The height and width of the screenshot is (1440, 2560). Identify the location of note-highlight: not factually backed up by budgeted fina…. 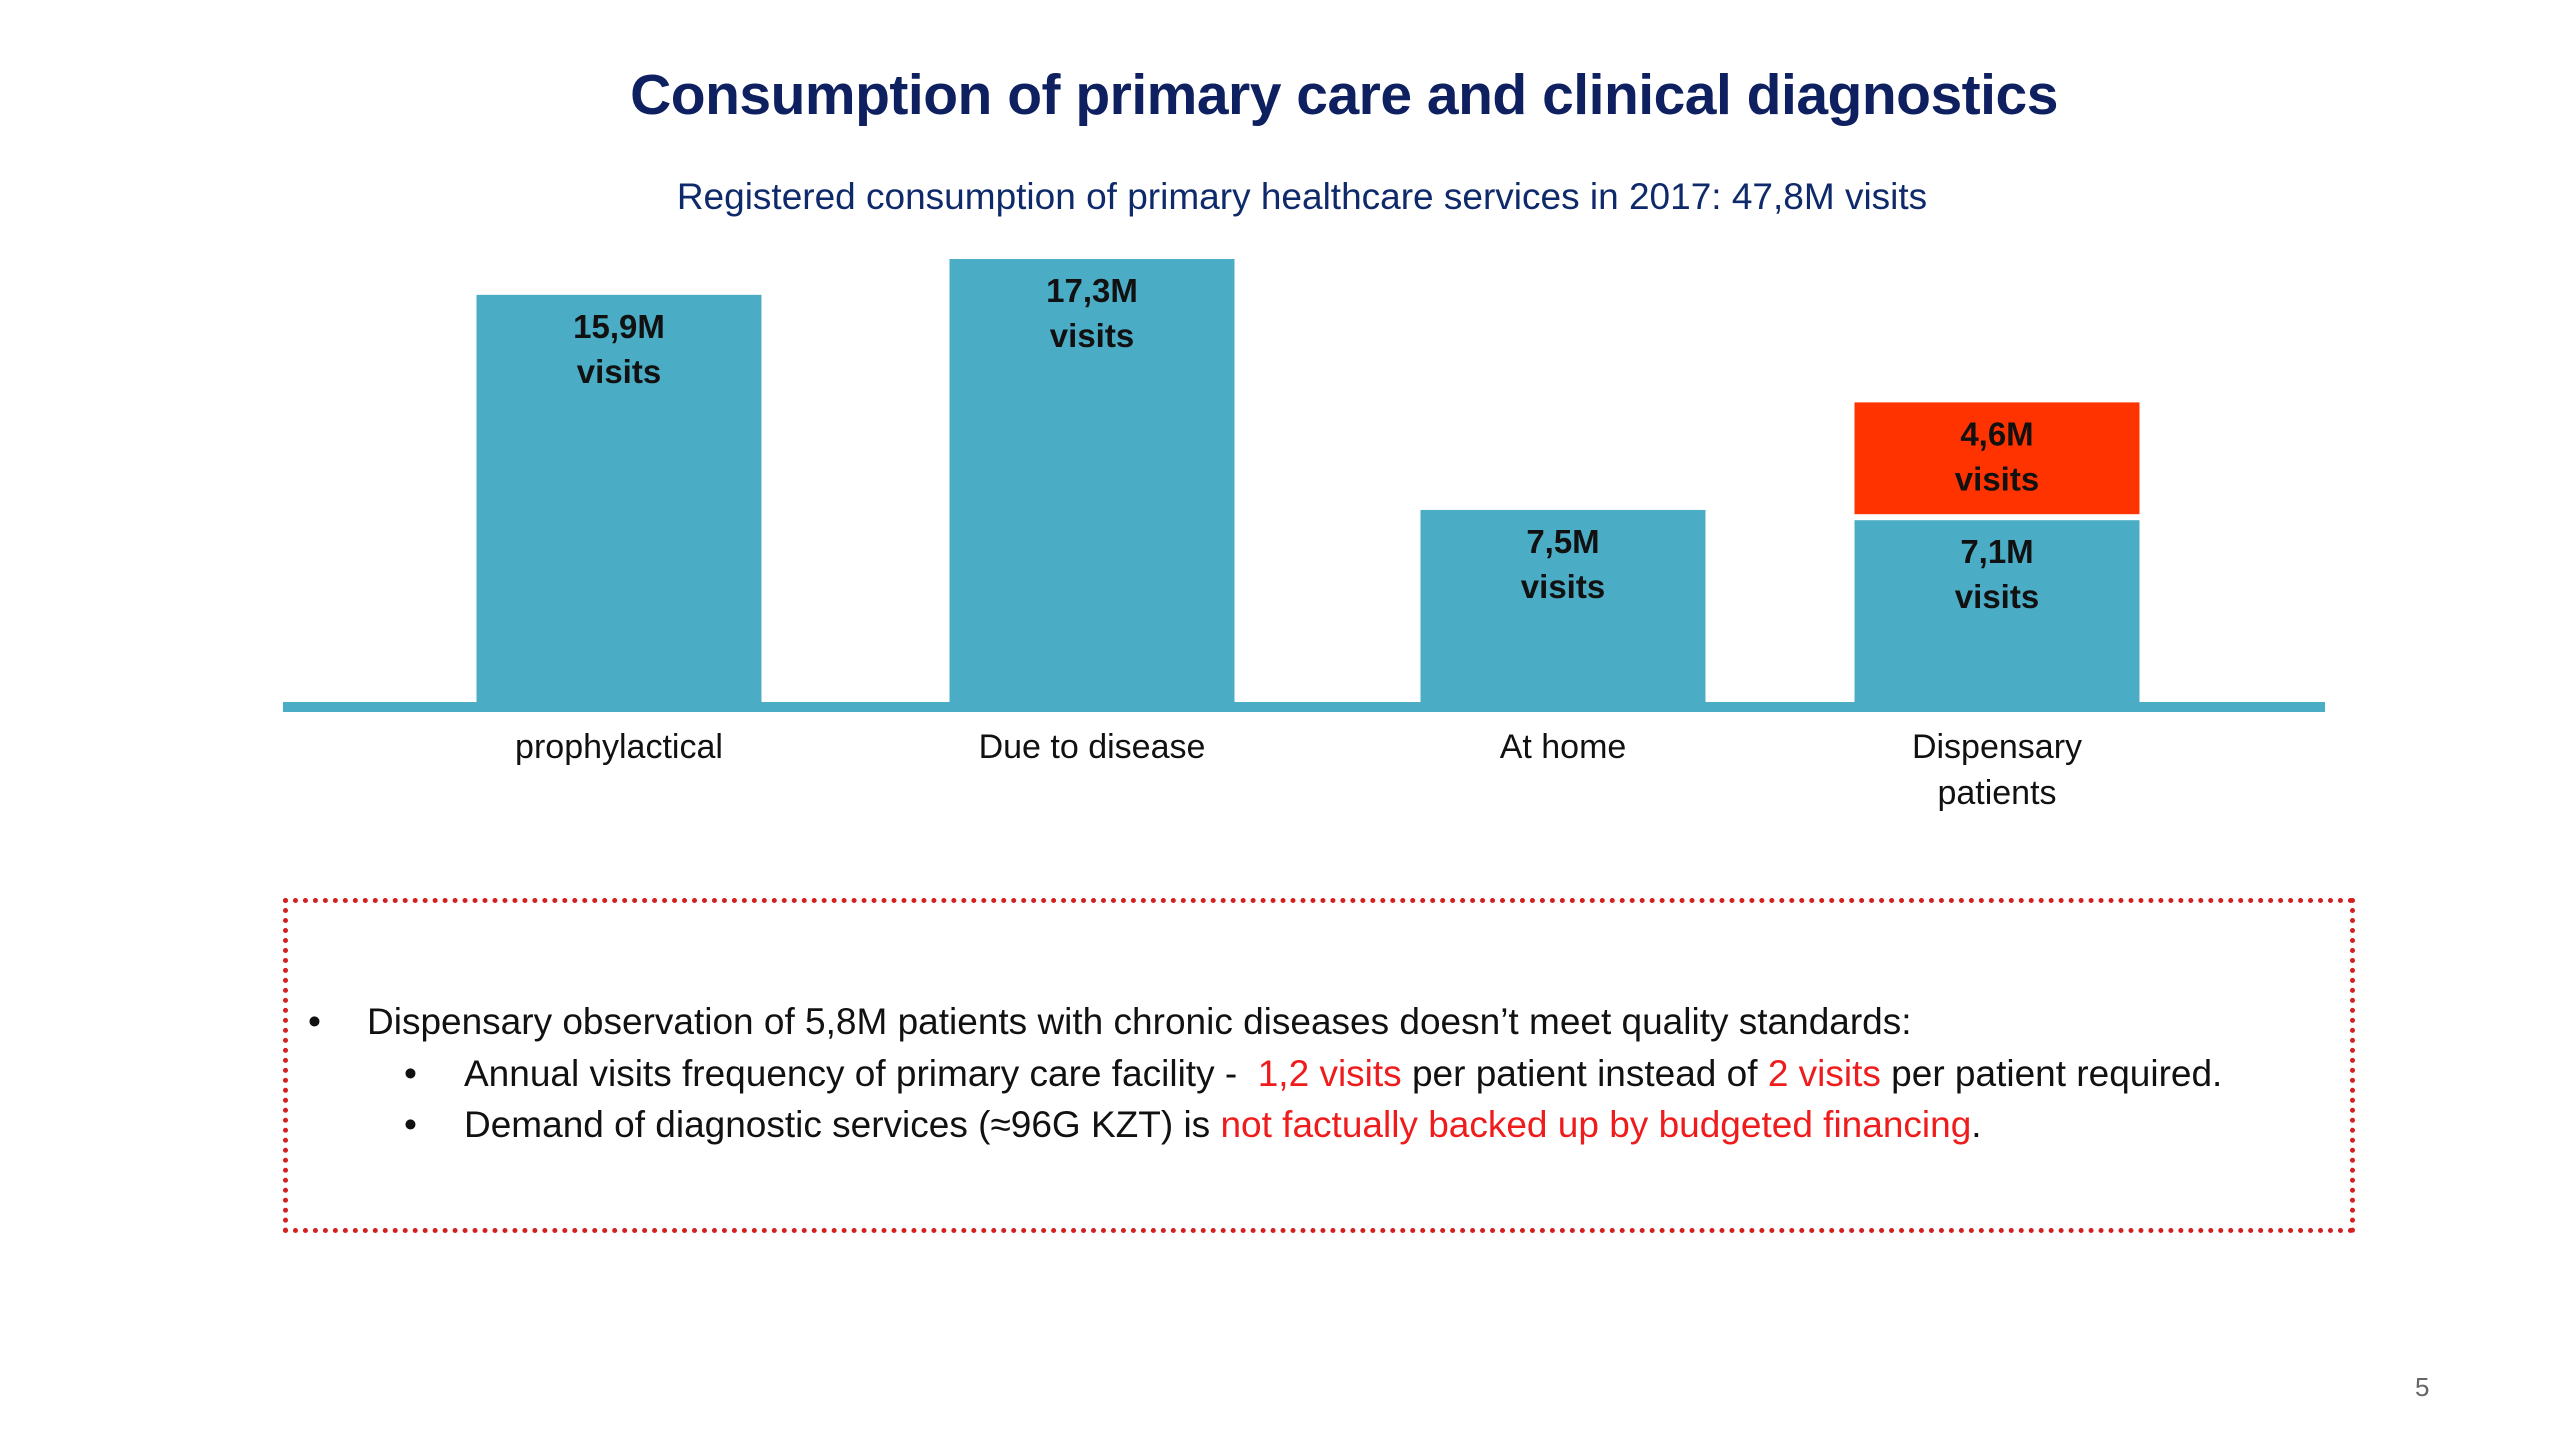
(1596, 1124).